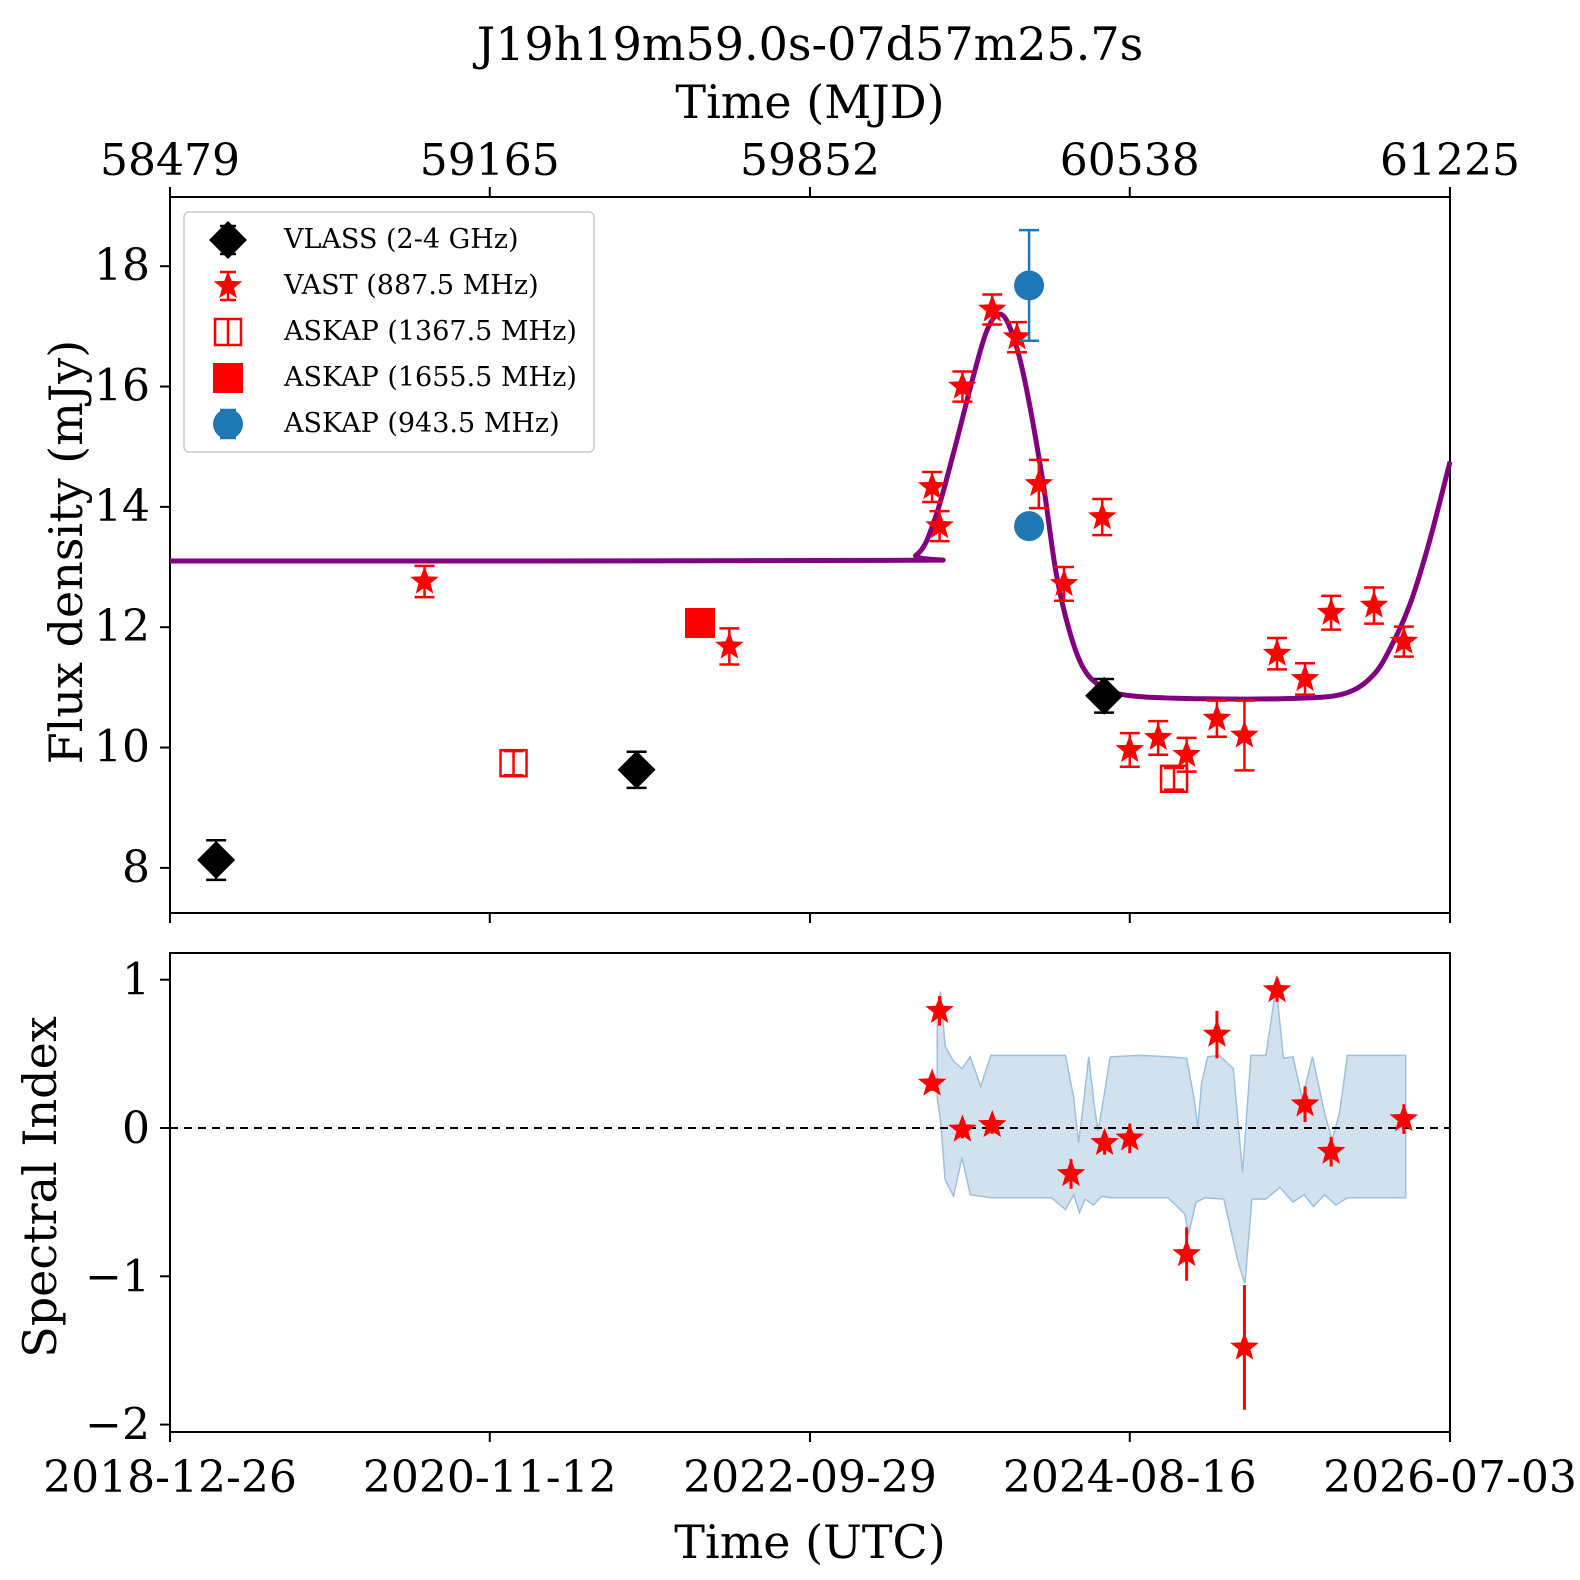 This screenshot has height=1580, width=1580. I want to click on bottom-x-tick-label: 2022-09-29, so click(810, 1477).